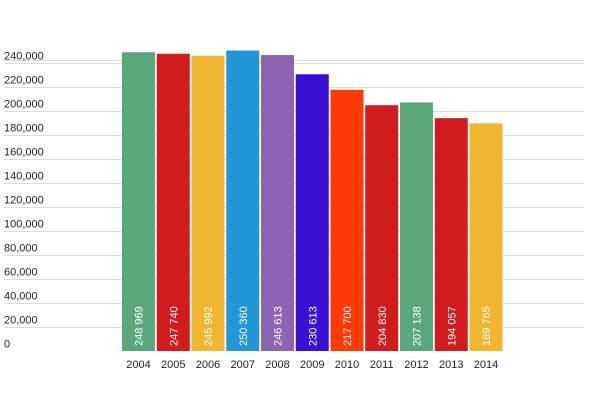  What do you see at coordinates (140, 326) in the screenshot?
I see `bar-data-label: 248 969` at bounding box center [140, 326].